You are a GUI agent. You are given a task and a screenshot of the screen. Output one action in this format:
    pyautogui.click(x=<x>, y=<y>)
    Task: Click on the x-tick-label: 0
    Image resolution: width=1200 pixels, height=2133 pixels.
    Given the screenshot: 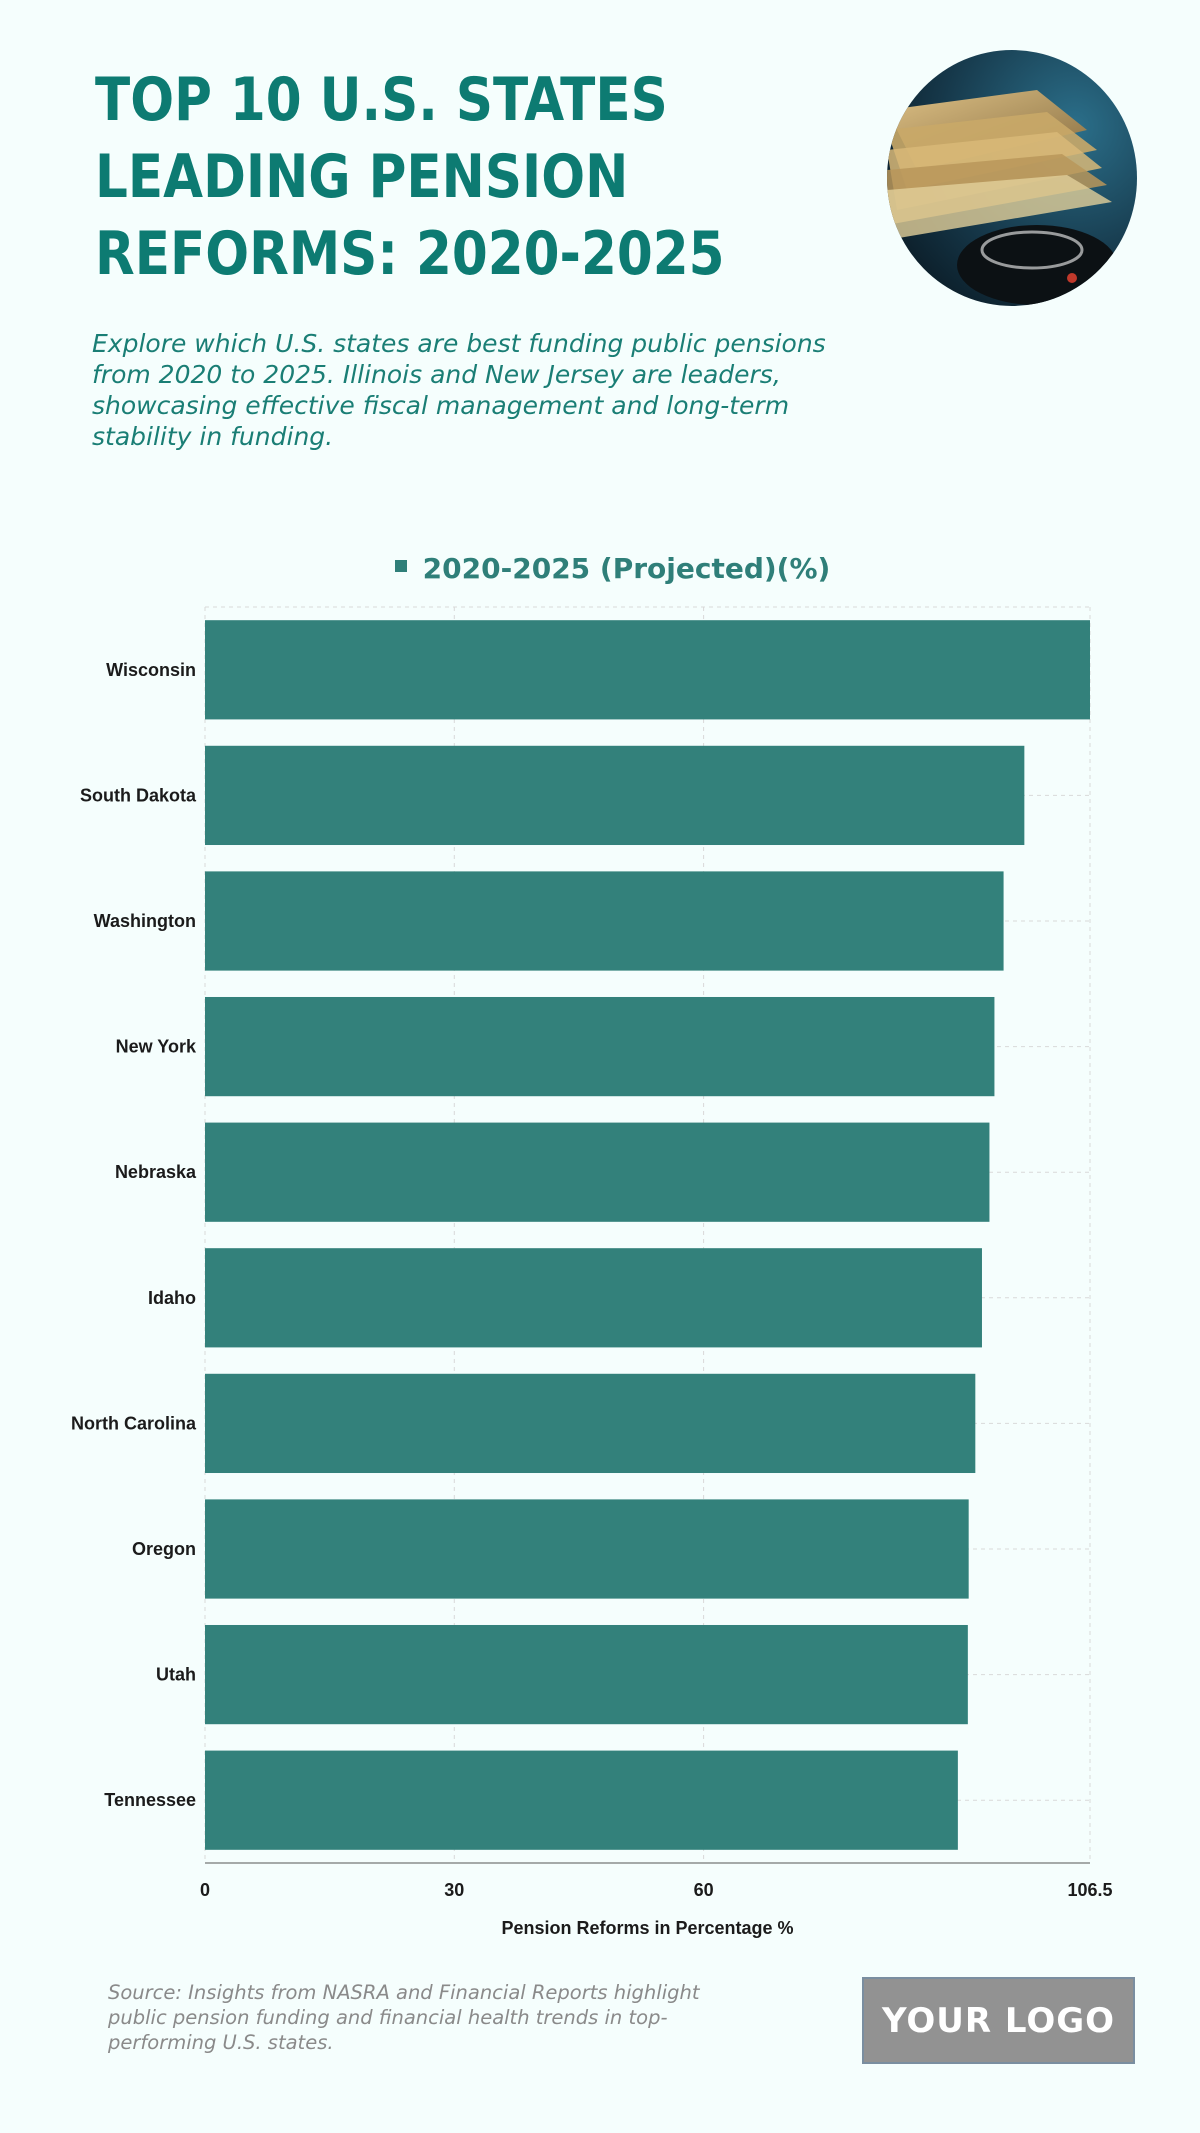 What is the action you would take?
    pyautogui.click(x=205, y=1890)
    